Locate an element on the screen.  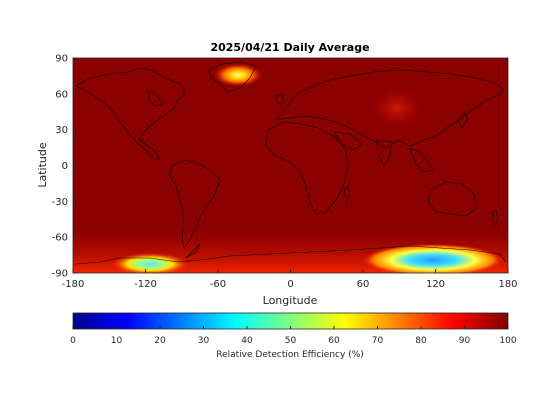
colorbar-tick-label: 50 is located at coordinates (291, 341).